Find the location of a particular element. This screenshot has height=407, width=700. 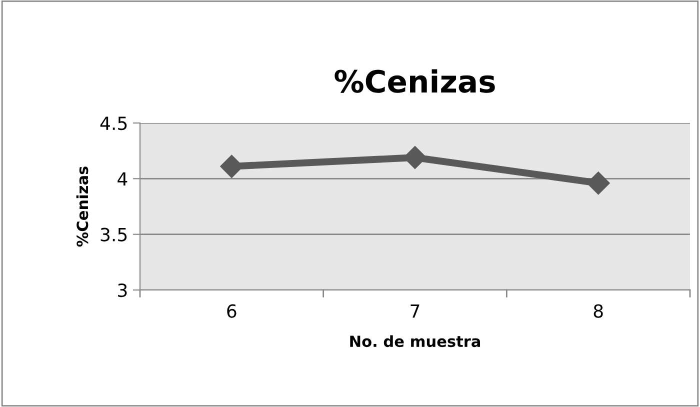

y-tick-label: 3 is located at coordinates (122, 290).